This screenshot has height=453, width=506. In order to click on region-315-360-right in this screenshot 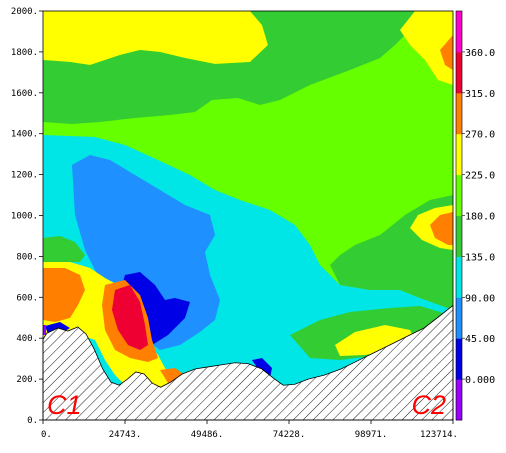, I will do `click(441, 228)`.